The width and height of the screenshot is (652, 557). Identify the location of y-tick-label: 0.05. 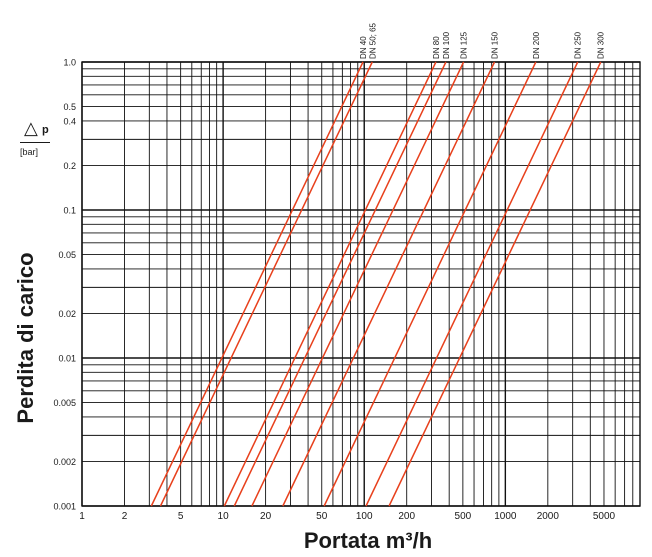
(67, 255).